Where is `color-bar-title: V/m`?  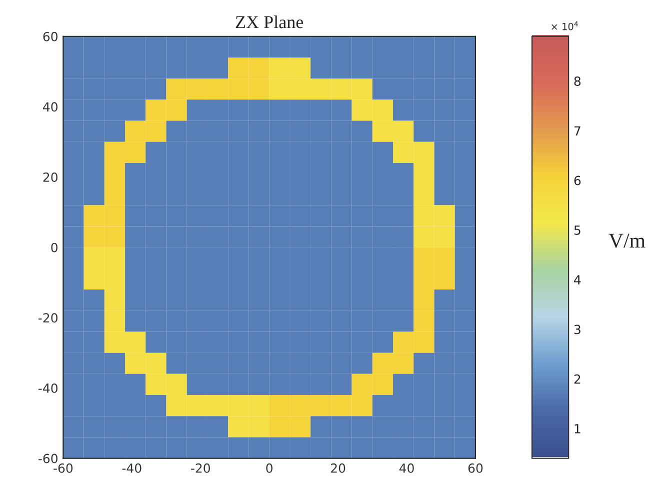 color-bar-title: V/m is located at coordinates (627, 241).